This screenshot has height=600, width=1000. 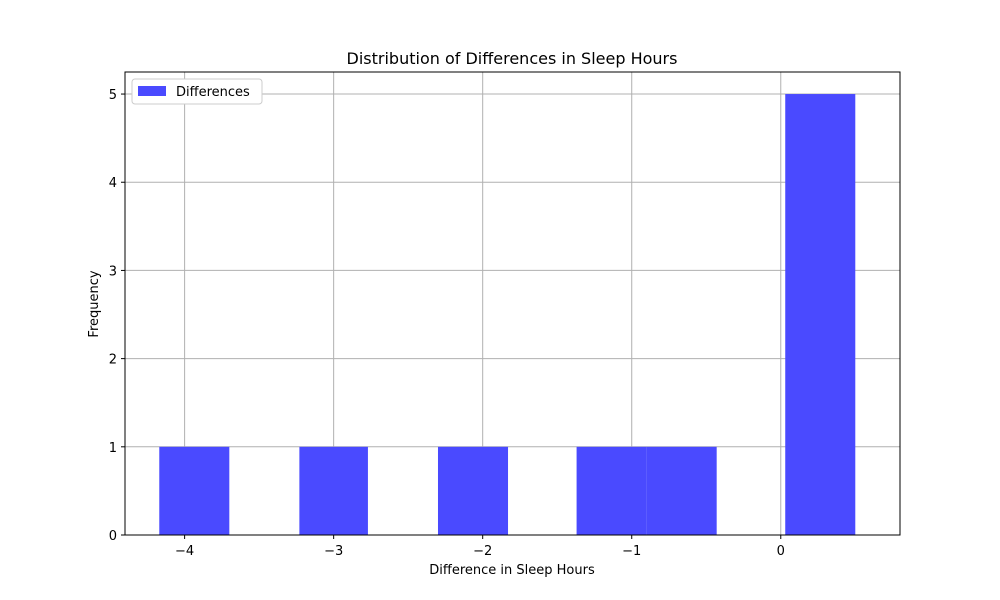 I want to click on legend: Differences, so click(x=197, y=91).